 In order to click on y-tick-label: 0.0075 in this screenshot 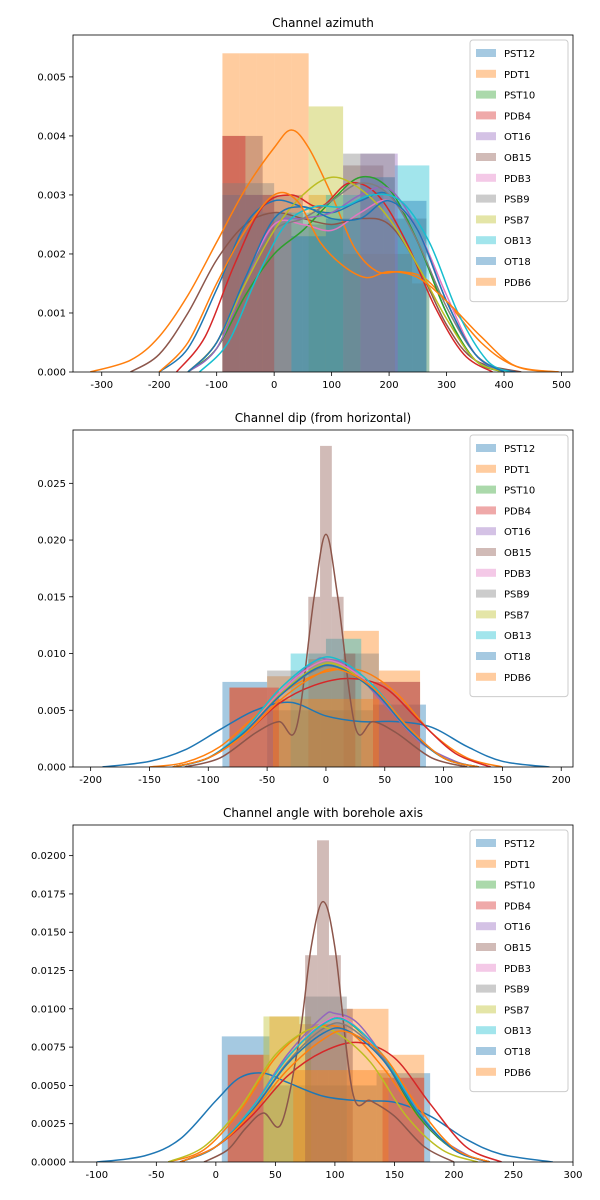, I will do `click(48, 1048)`.